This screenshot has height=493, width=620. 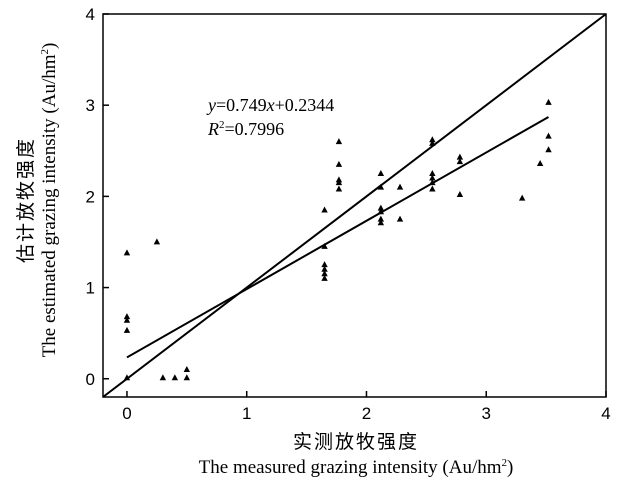 What do you see at coordinates (605, 413) in the screenshot?
I see `x-tick-label: 4` at bounding box center [605, 413].